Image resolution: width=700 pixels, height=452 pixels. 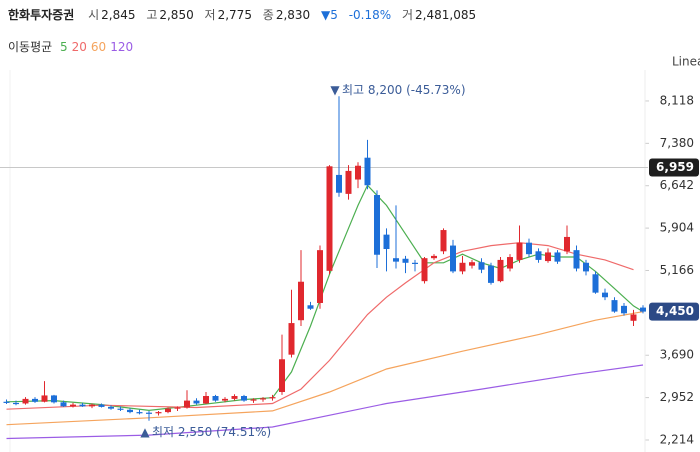 What do you see at coordinates (446, 15) in the screenshot?
I see `volume: 2,481,085` at bounding box center [446, 15].